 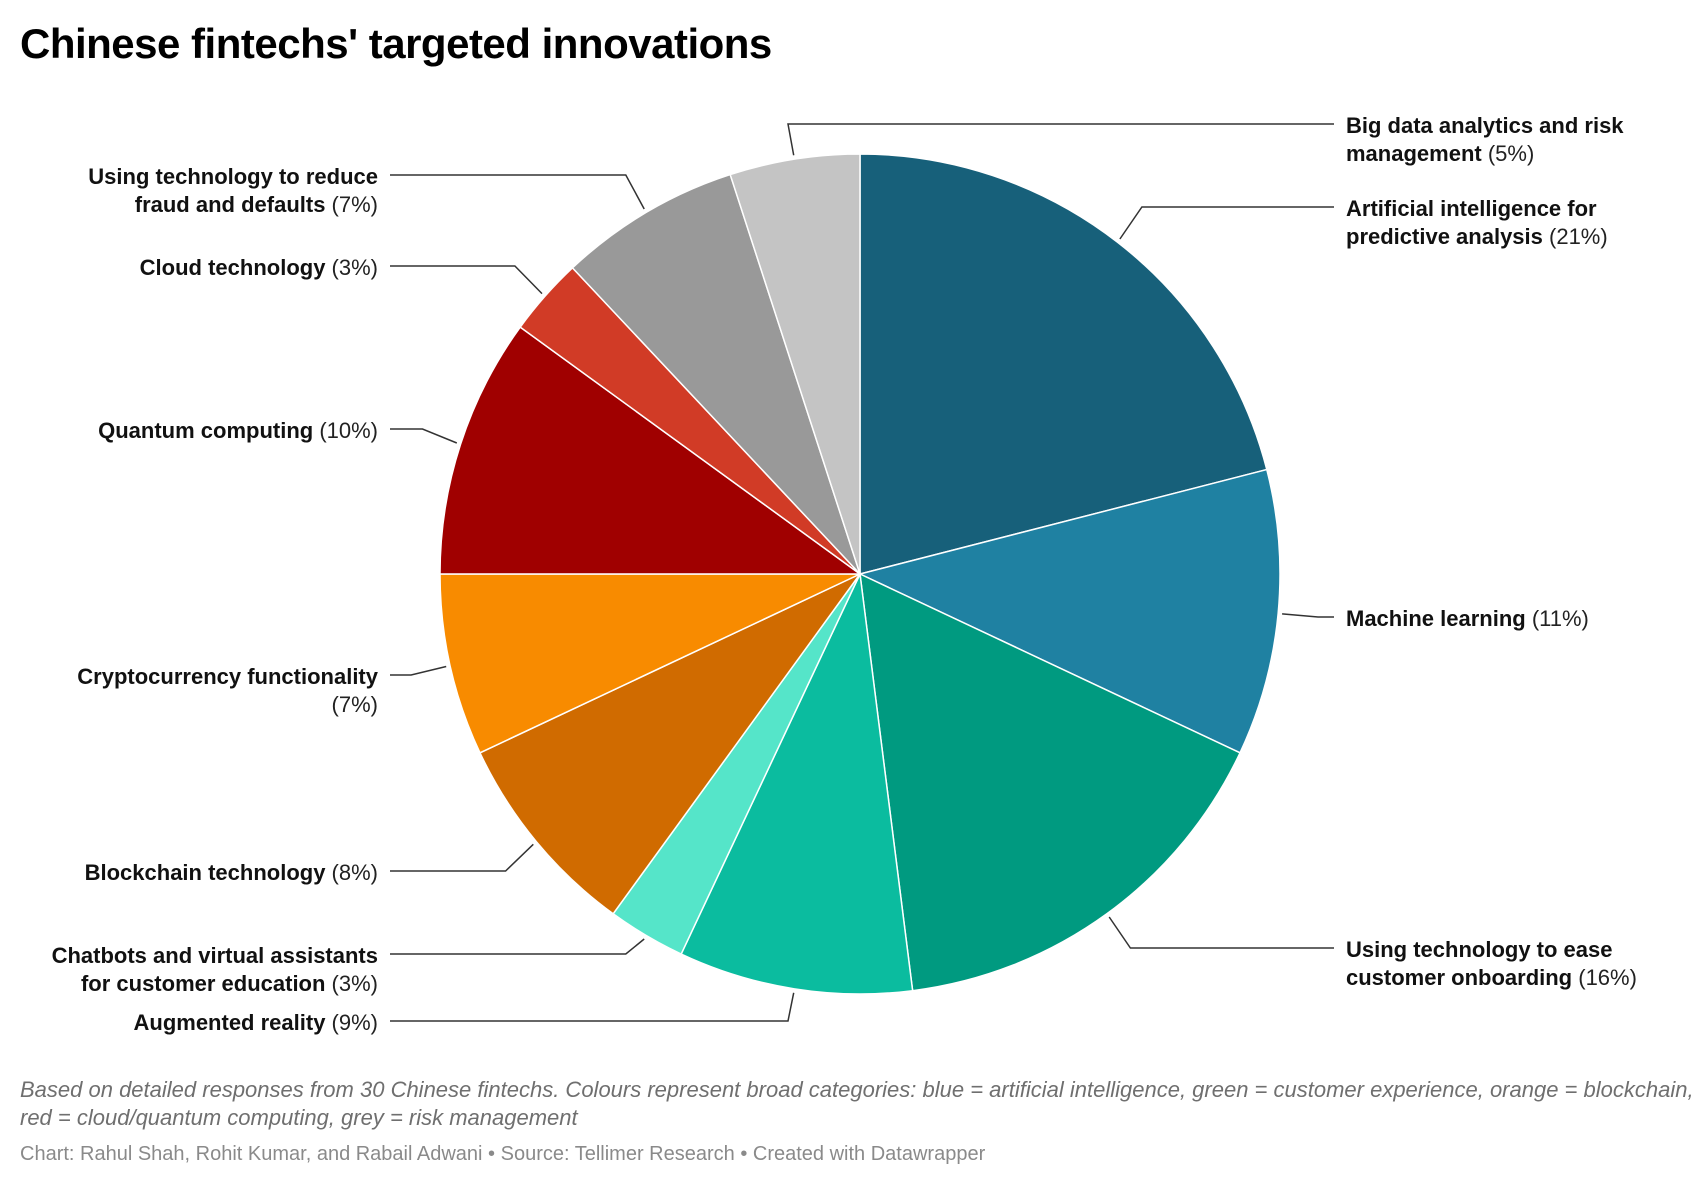 I want to click on leader-line-machine-learning, so click(x=1308, y=615).